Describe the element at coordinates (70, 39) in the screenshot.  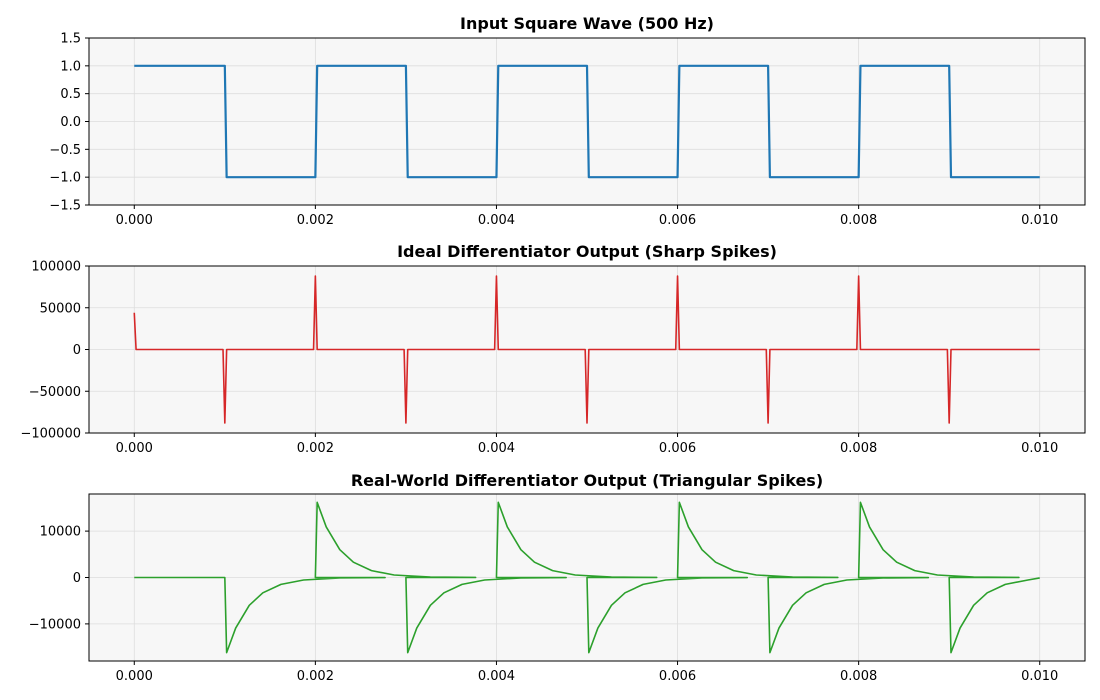
I see `y-tick-label: 1.5` at that location.